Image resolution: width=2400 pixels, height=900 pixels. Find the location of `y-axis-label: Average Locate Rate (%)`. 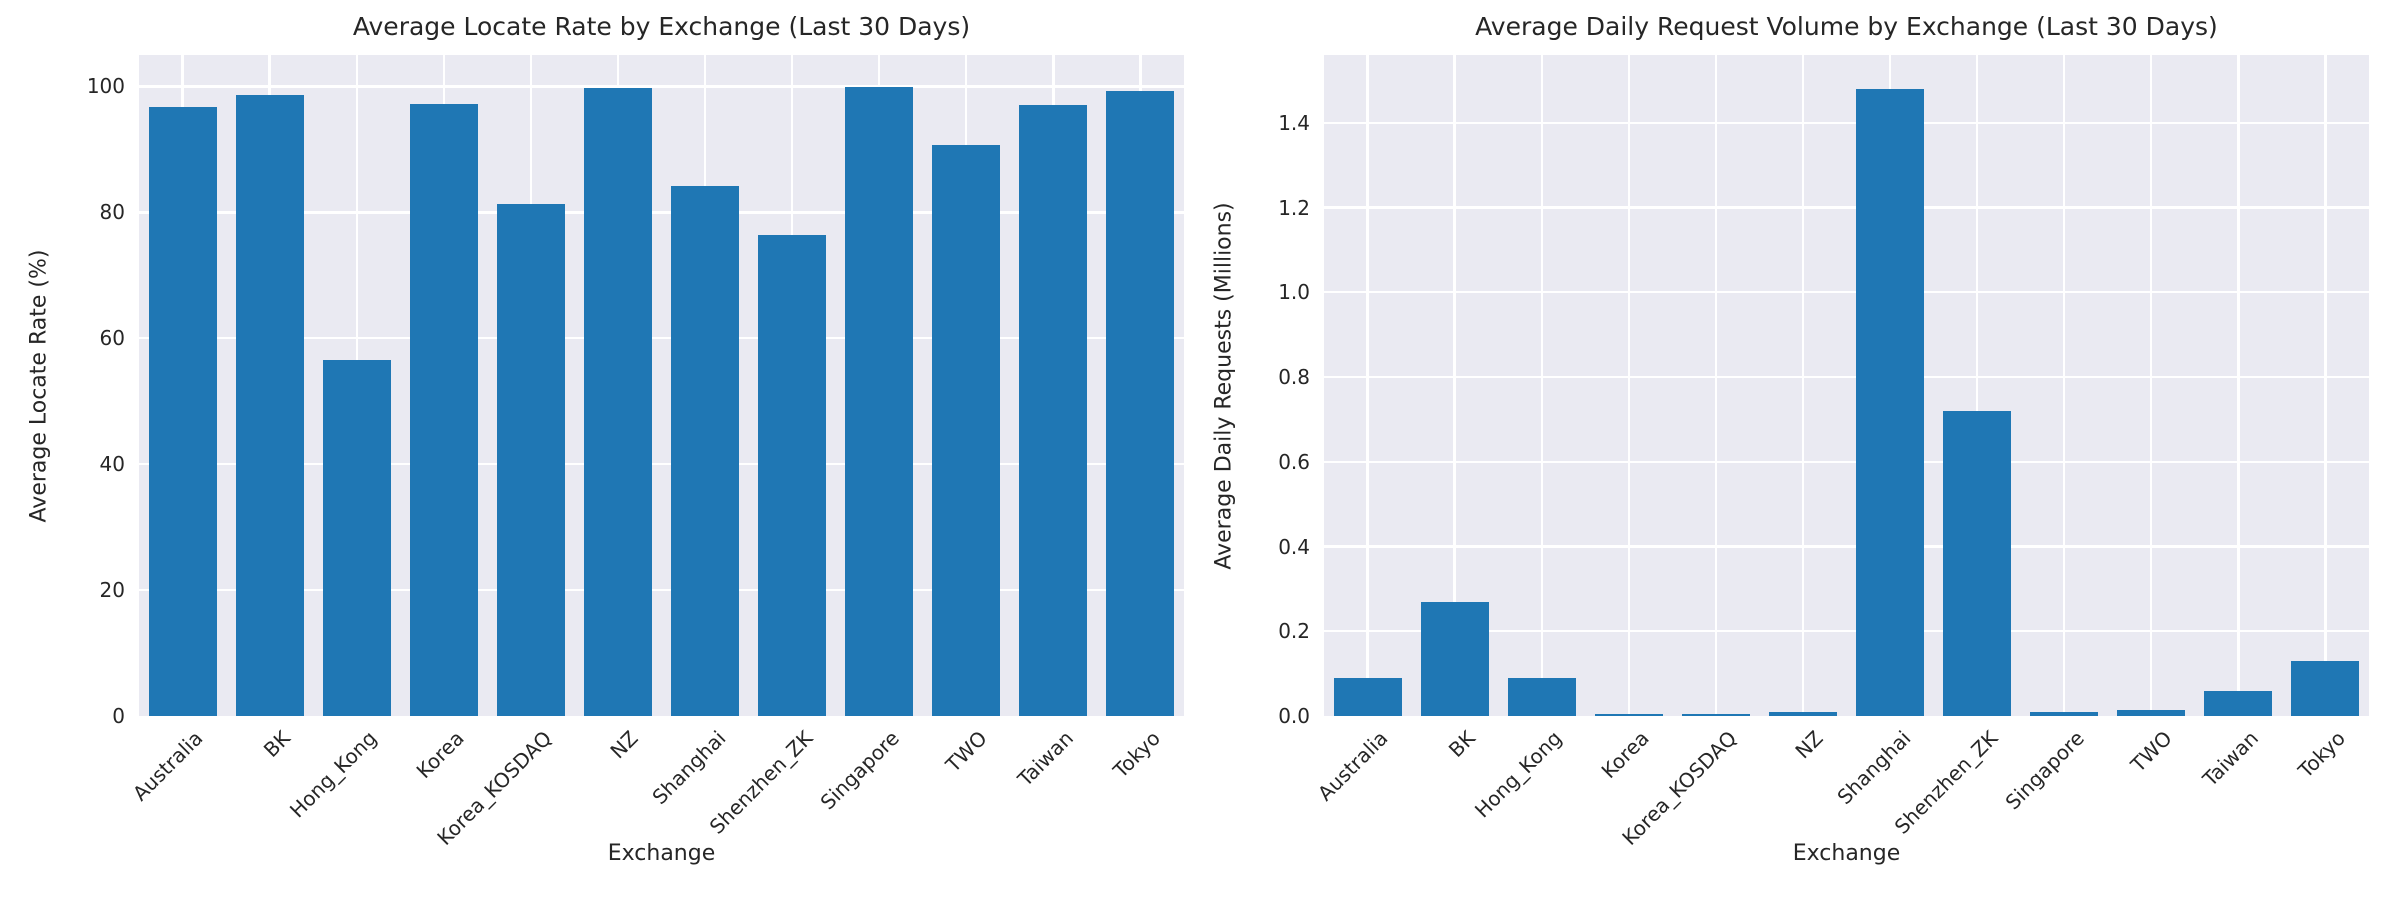

y-axis-label: Average Locate Rate (%) is located at coordinates (39, 385).